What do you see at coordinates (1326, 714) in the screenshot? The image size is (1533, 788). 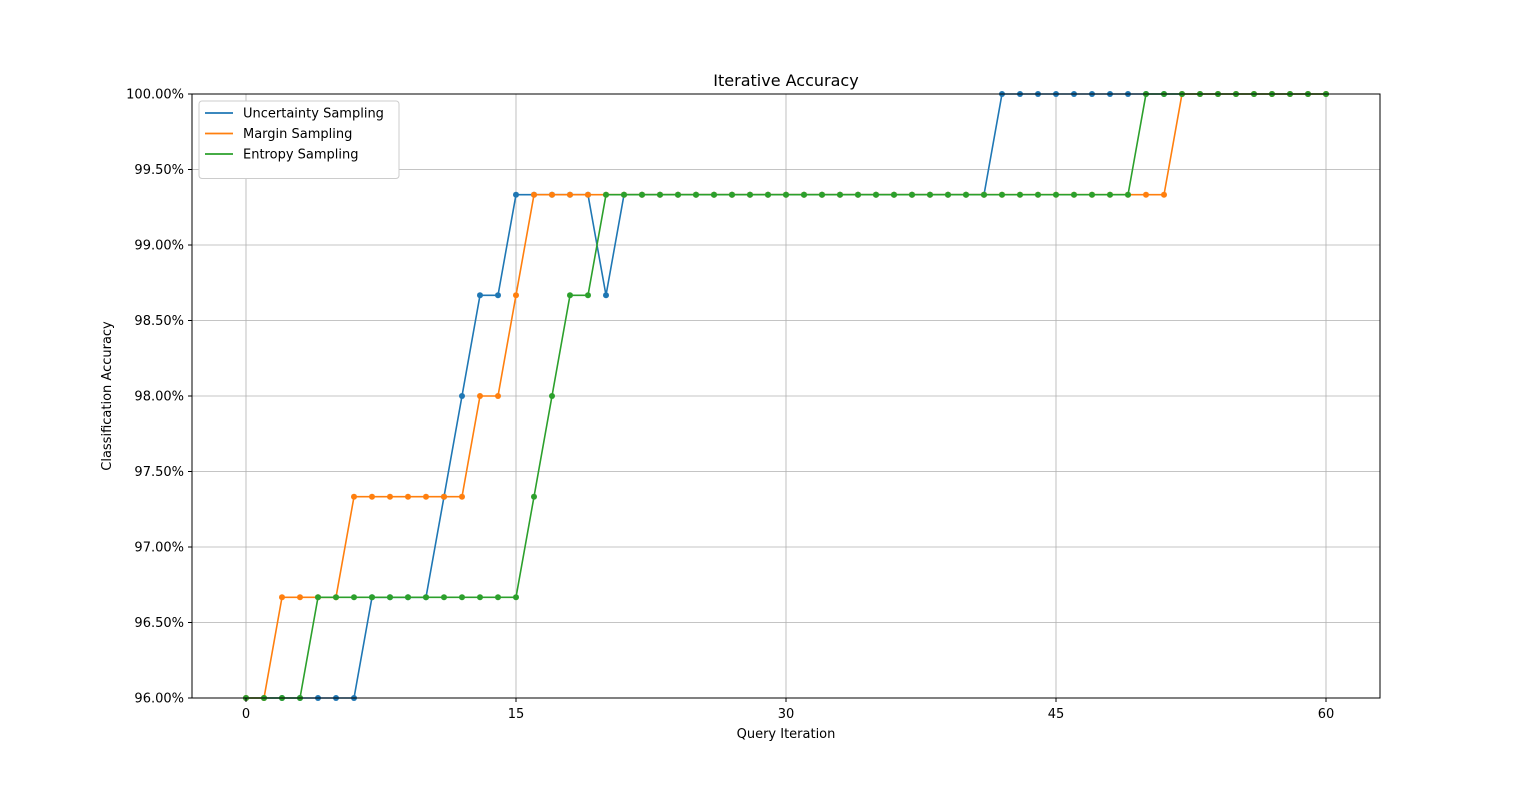 I see `x-tick-label: 60` at bounding box center [1326, 714].